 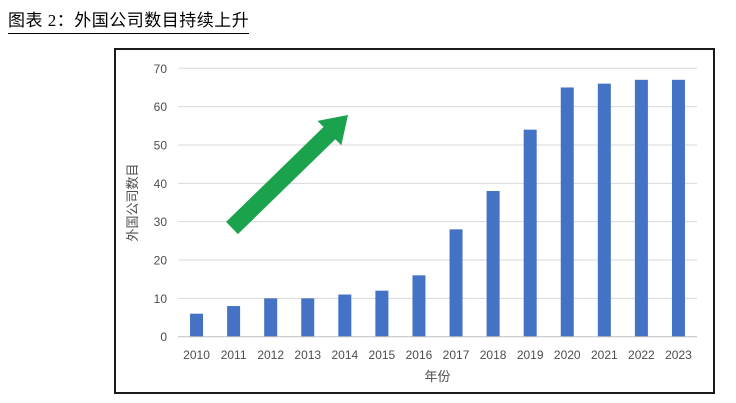 I want to click on figure-title: 图表 2：外国公司数目持续上升, so click(x=129, y=20).